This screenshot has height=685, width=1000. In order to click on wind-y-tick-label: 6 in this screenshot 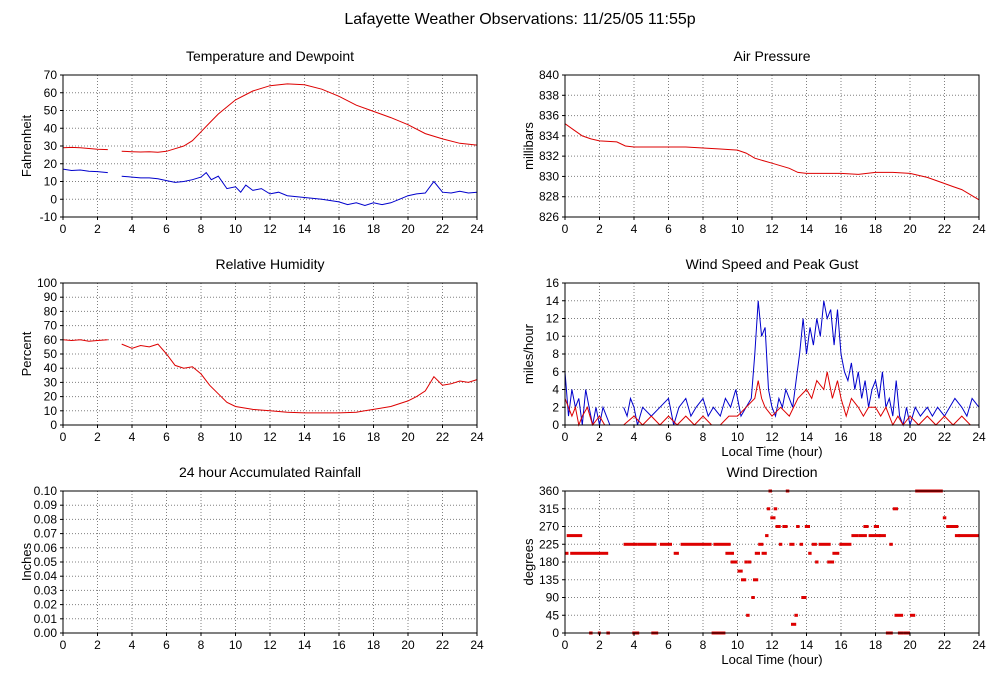, I will do `click(555, 372)`.